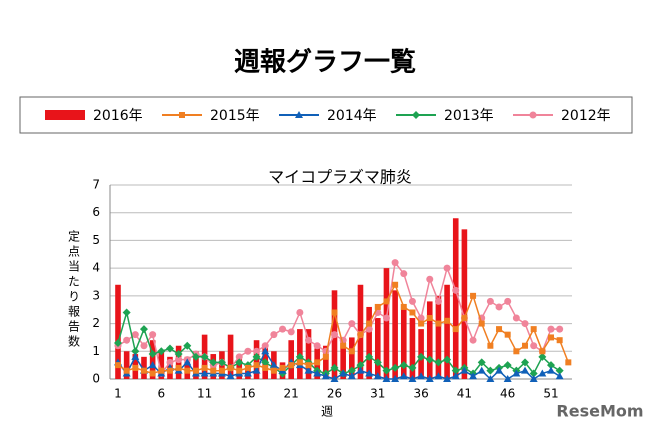 The image size is (651, 434). I want to click on x-tick-label: 31, so click(377, 394).